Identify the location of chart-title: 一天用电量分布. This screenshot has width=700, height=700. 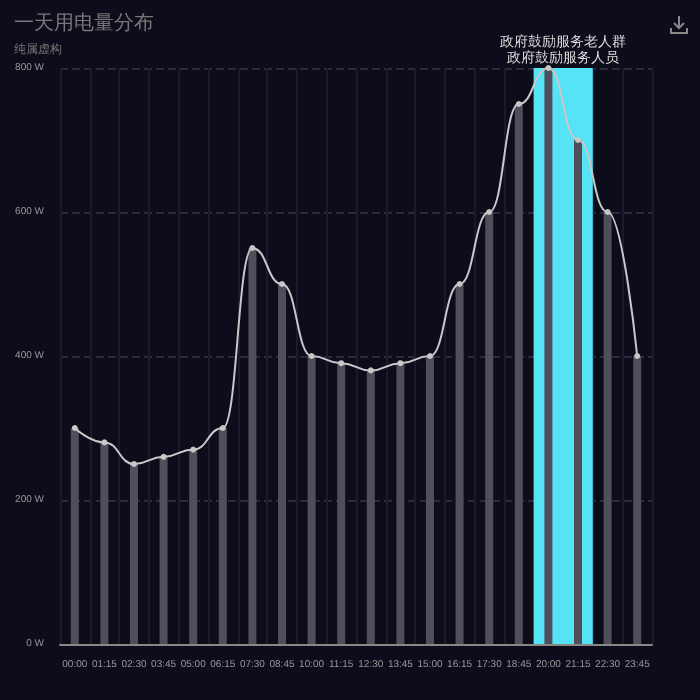
(84, 23).